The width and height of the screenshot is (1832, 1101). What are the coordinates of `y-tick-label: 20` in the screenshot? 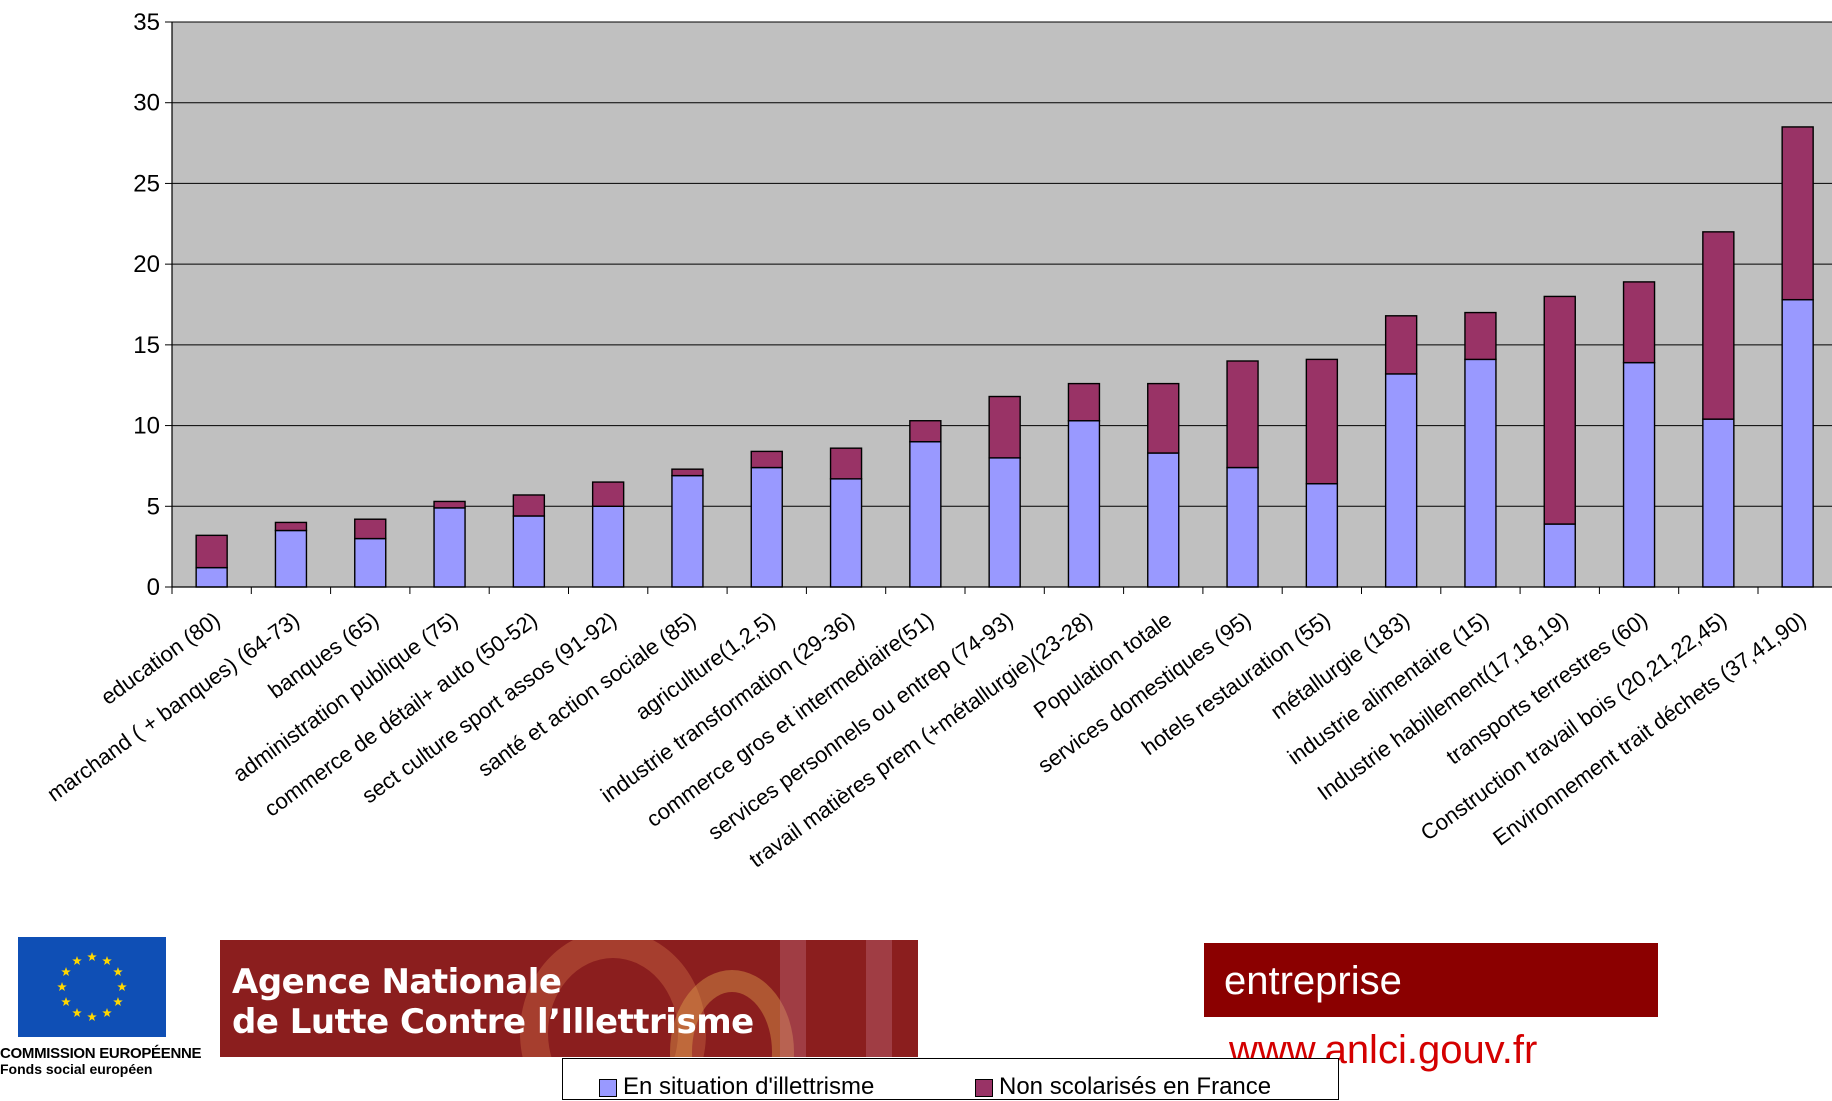 It's located at (146, 264).